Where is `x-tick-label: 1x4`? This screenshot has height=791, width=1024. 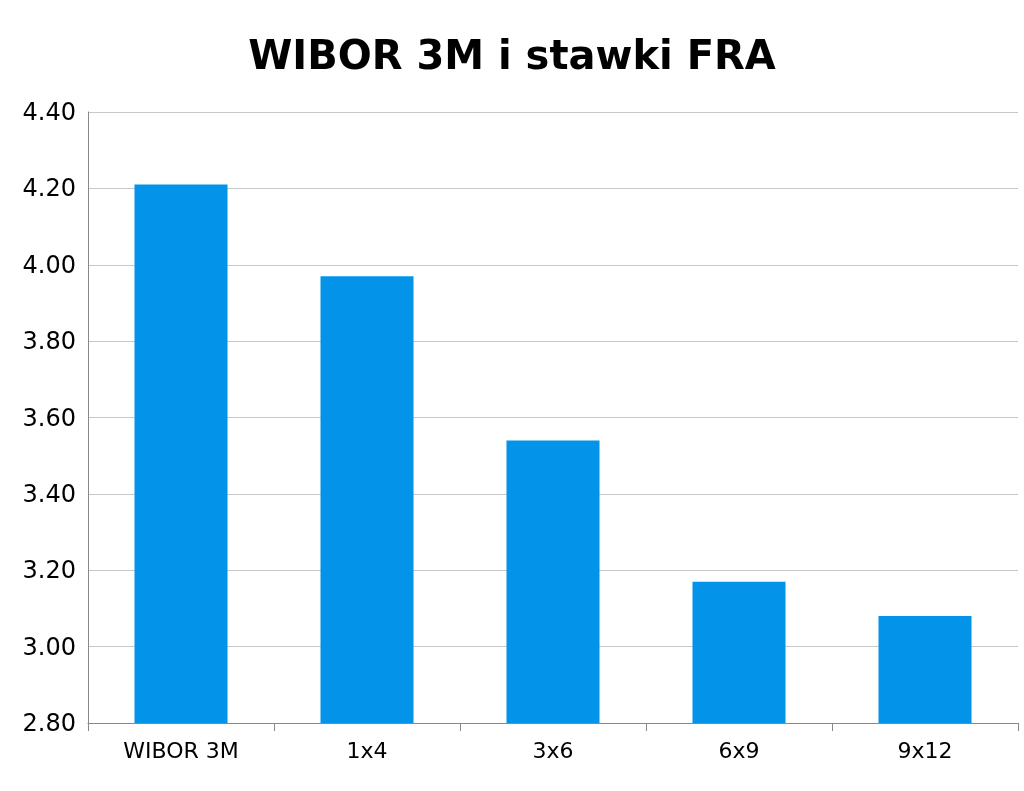
x-tick-label: 1x4 is located at coordinates (367, 750).